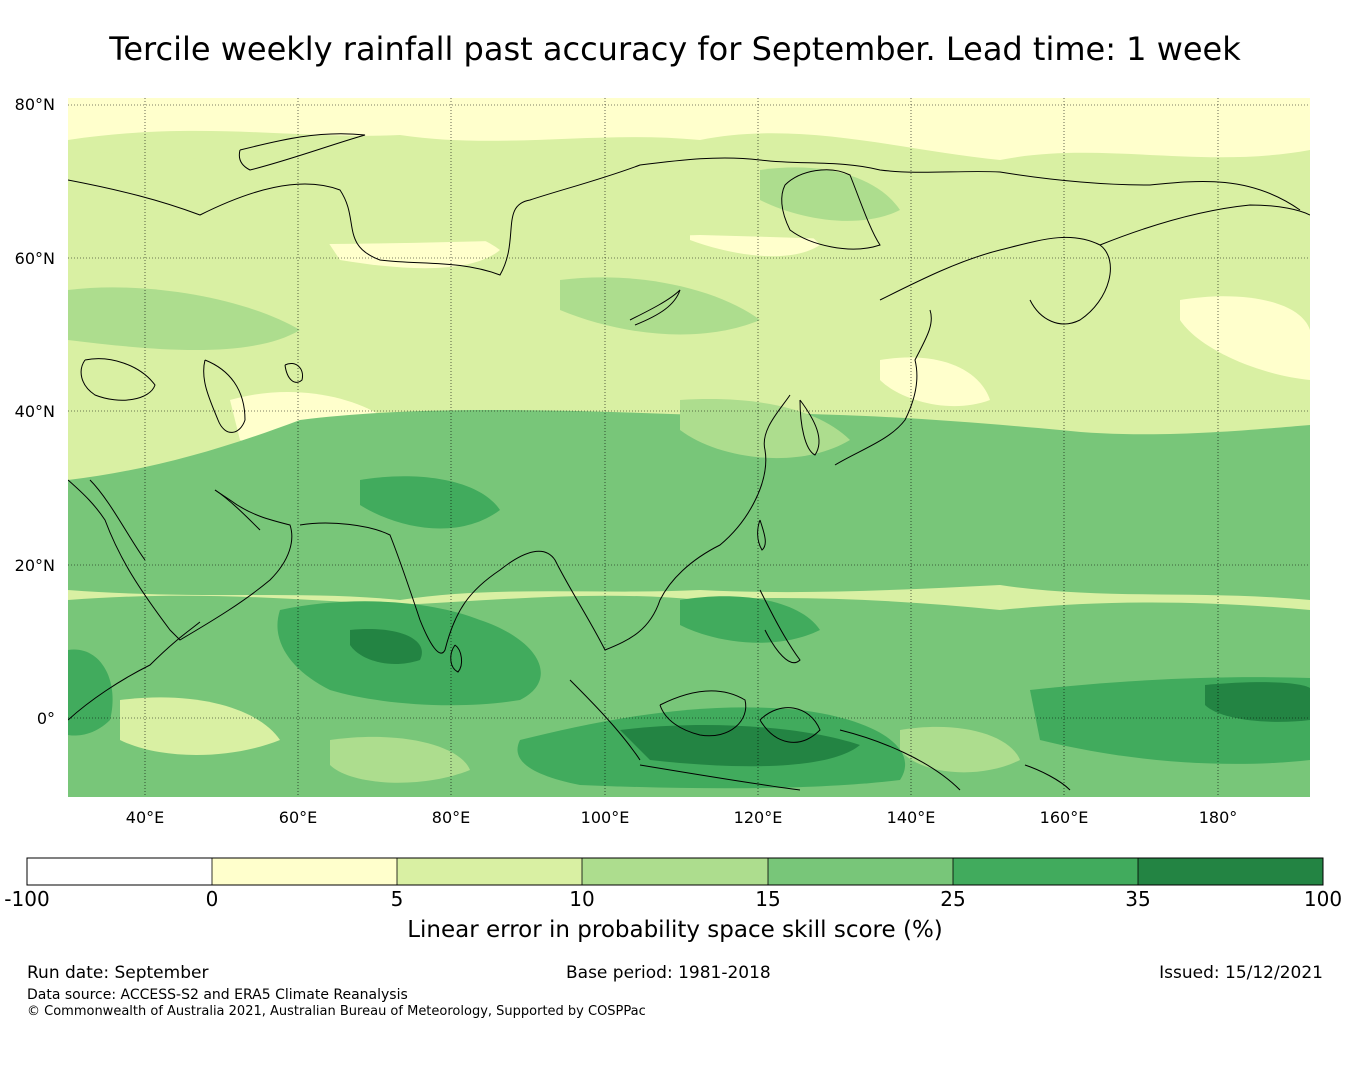 This screenshot has height=1065, width=1350. What do you see at coordinates (911, 817) in the screenshot?
I see `lon-tick-label: 140°E` at bounding box center [911, 817].